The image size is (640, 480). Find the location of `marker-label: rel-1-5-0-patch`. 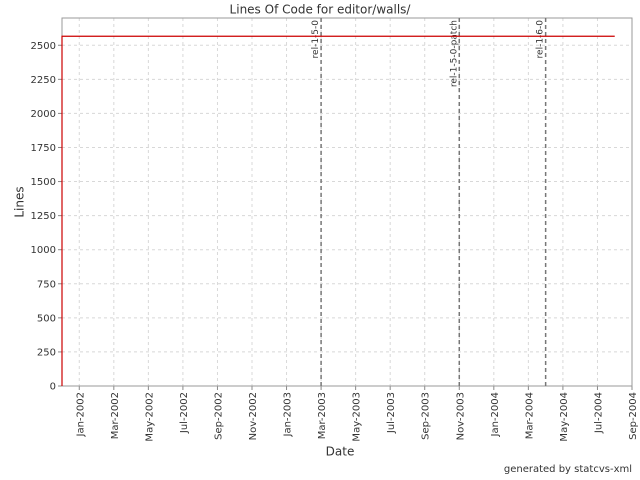

marker-label: rel-1-5-0-patch is located at coordinates (454, 53).